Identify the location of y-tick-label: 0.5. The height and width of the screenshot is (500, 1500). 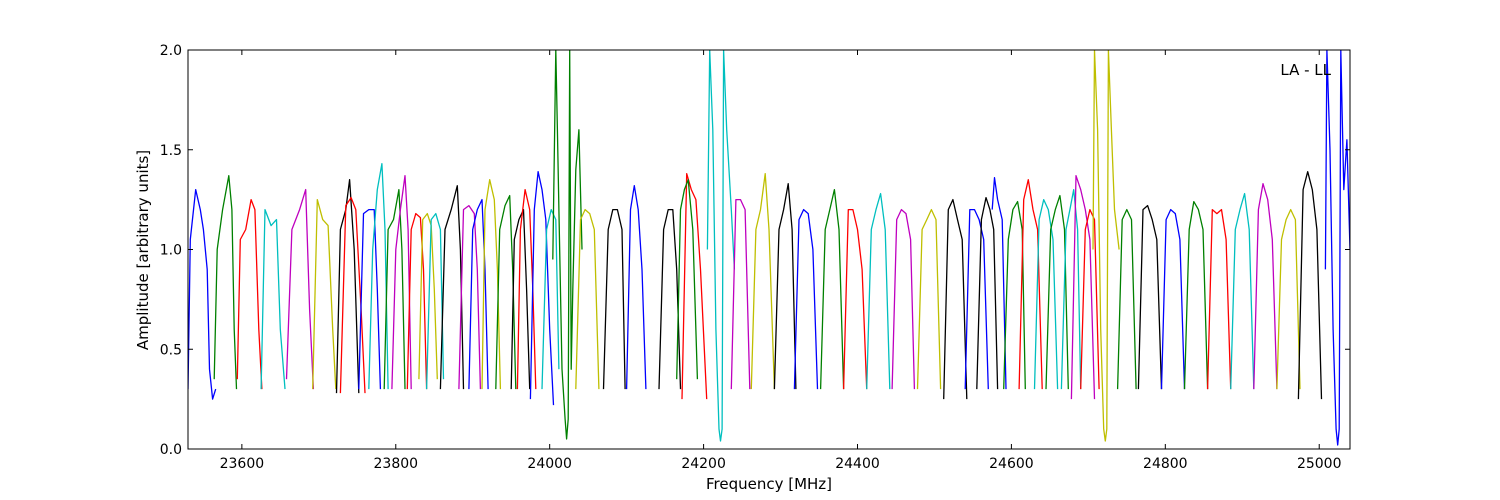
(171, 350).